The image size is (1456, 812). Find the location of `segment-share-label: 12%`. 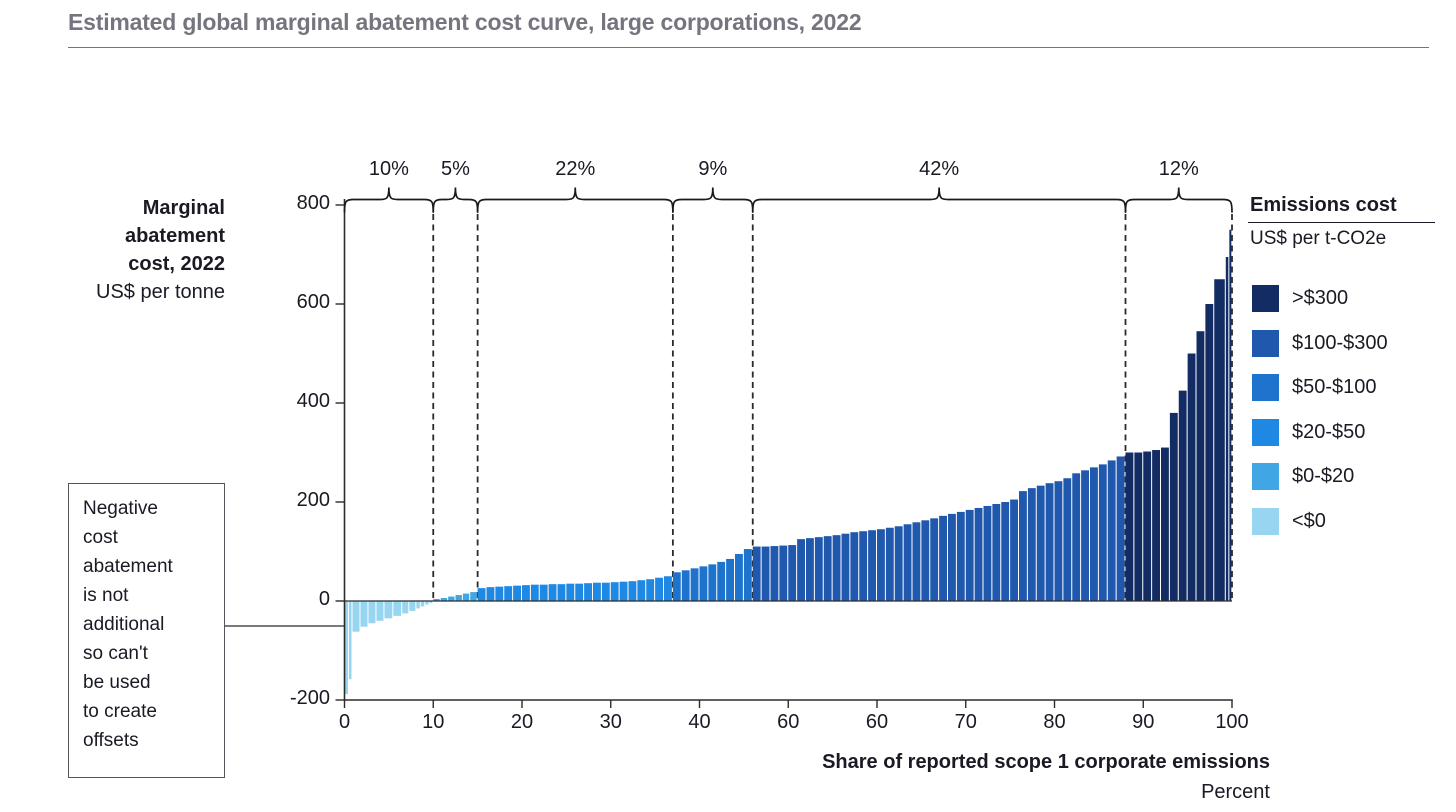

segment-share-label: 12% is located at coordinates (1178, 169).